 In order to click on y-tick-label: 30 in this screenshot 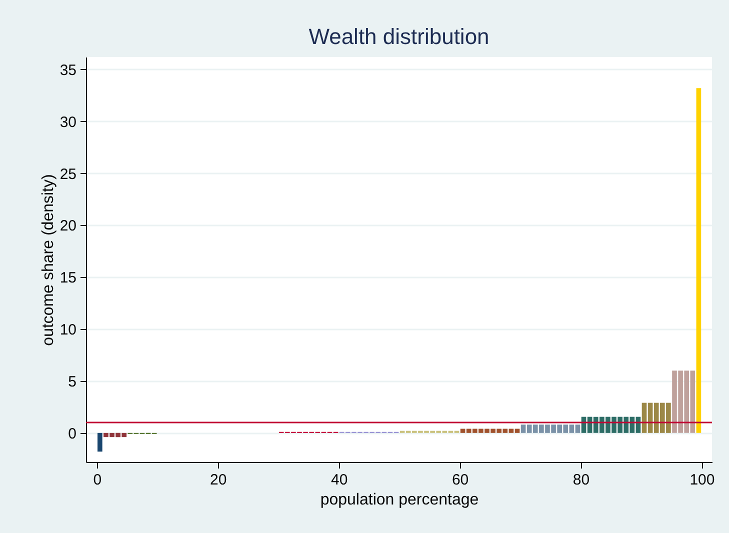, I will do `click(68, 122)`.